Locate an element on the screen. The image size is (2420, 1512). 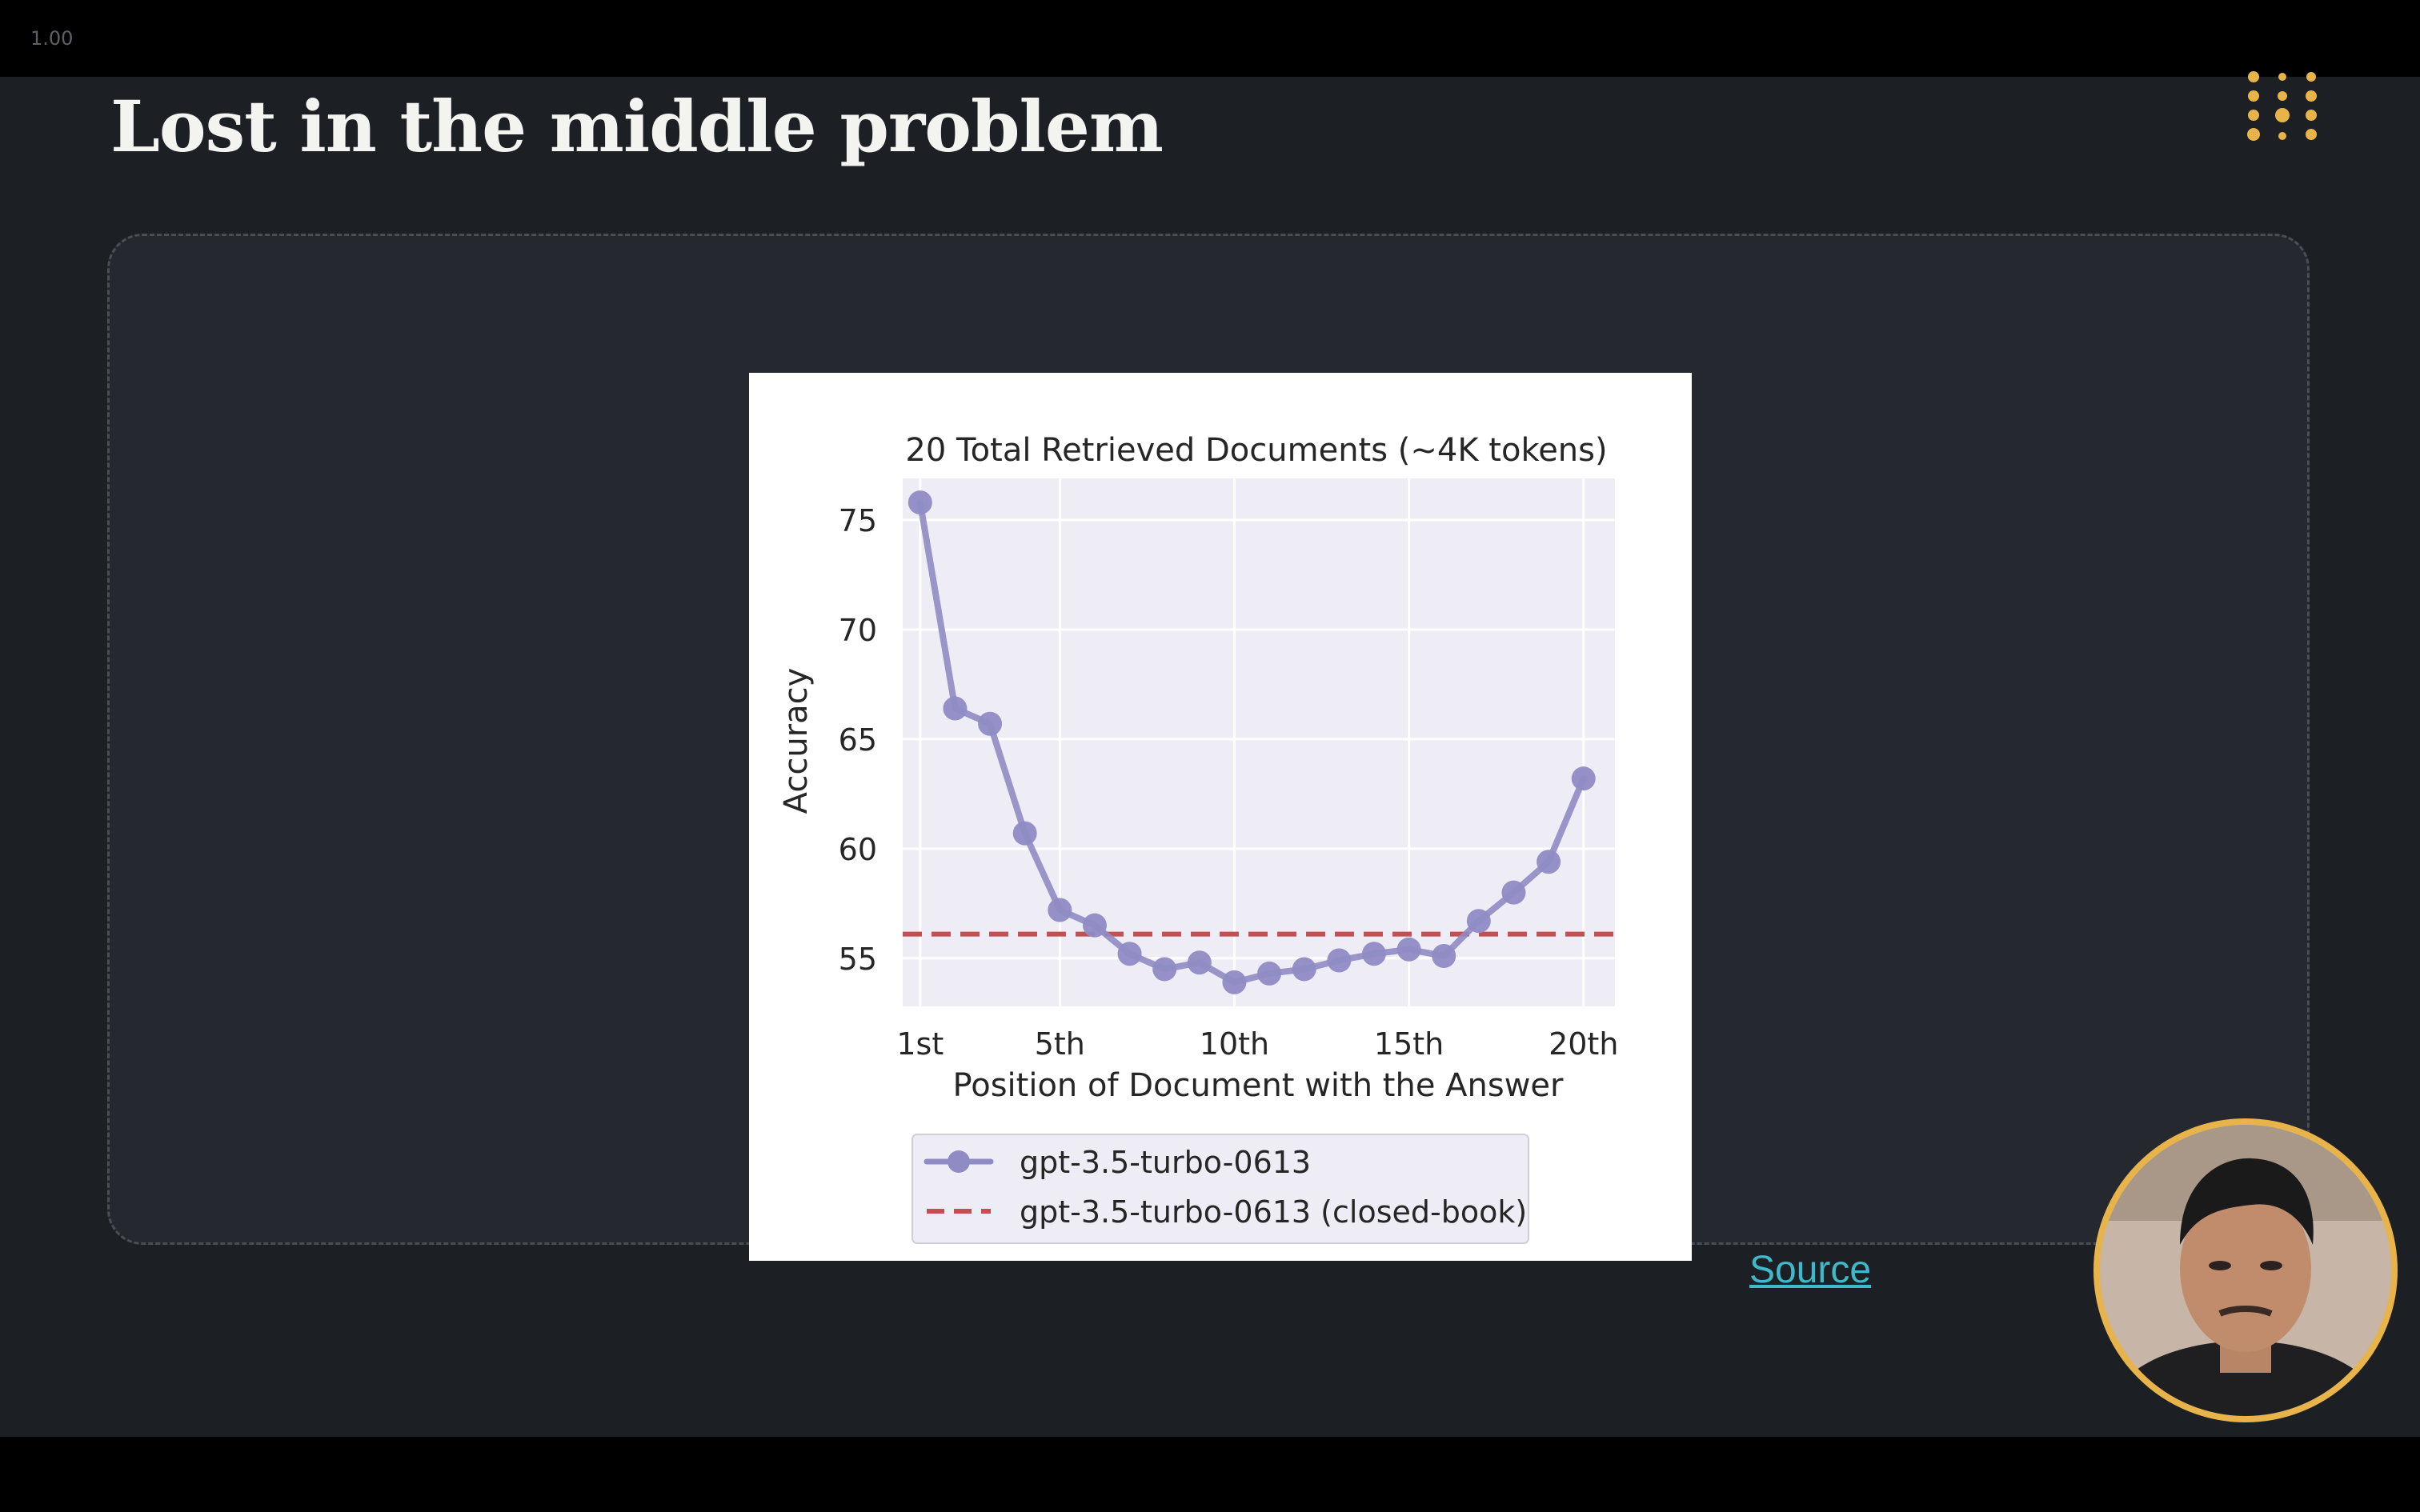
x-tick-label: 10th is located at coordinates (1234, 1044).